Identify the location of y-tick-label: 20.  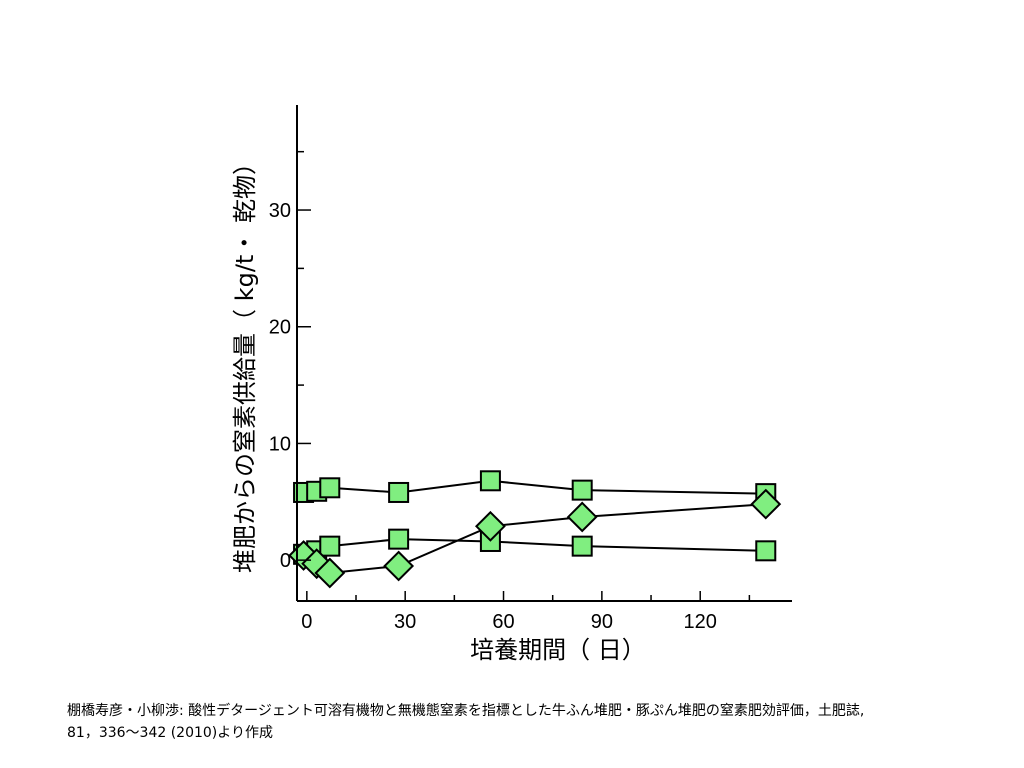
(280, 328).